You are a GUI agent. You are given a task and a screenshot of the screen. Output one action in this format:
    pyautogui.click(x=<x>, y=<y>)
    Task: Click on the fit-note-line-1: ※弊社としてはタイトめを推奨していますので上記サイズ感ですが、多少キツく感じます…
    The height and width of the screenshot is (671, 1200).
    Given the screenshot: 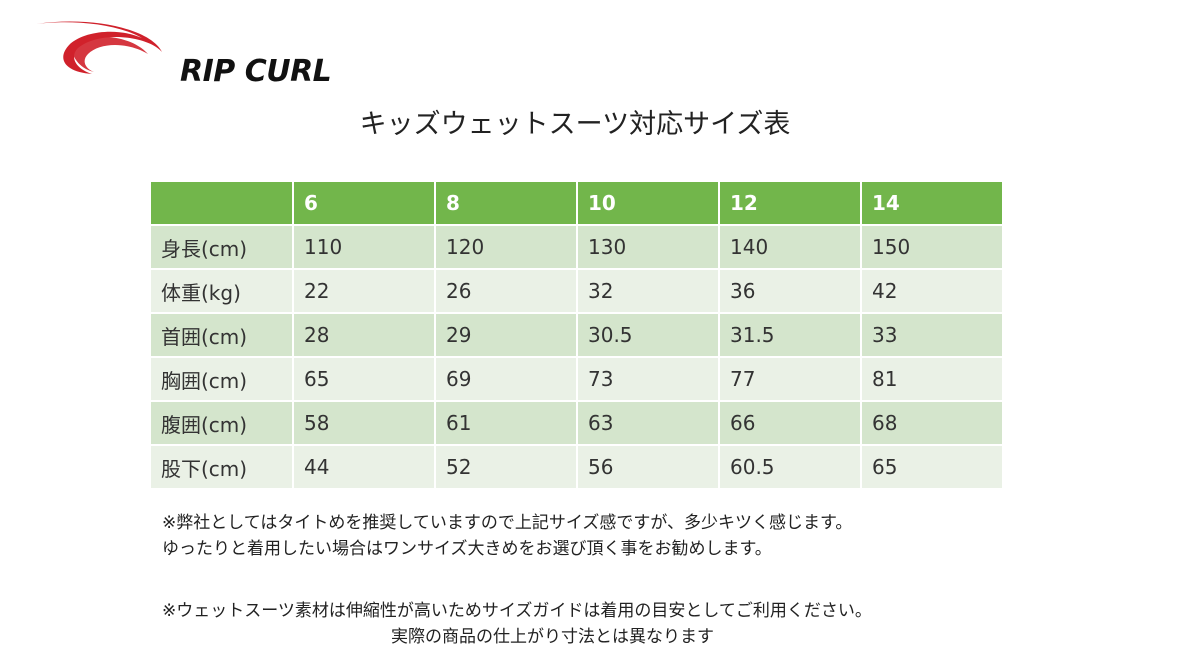 What is the action you would take?
    pyautogui.click(x=507, y=523)
    